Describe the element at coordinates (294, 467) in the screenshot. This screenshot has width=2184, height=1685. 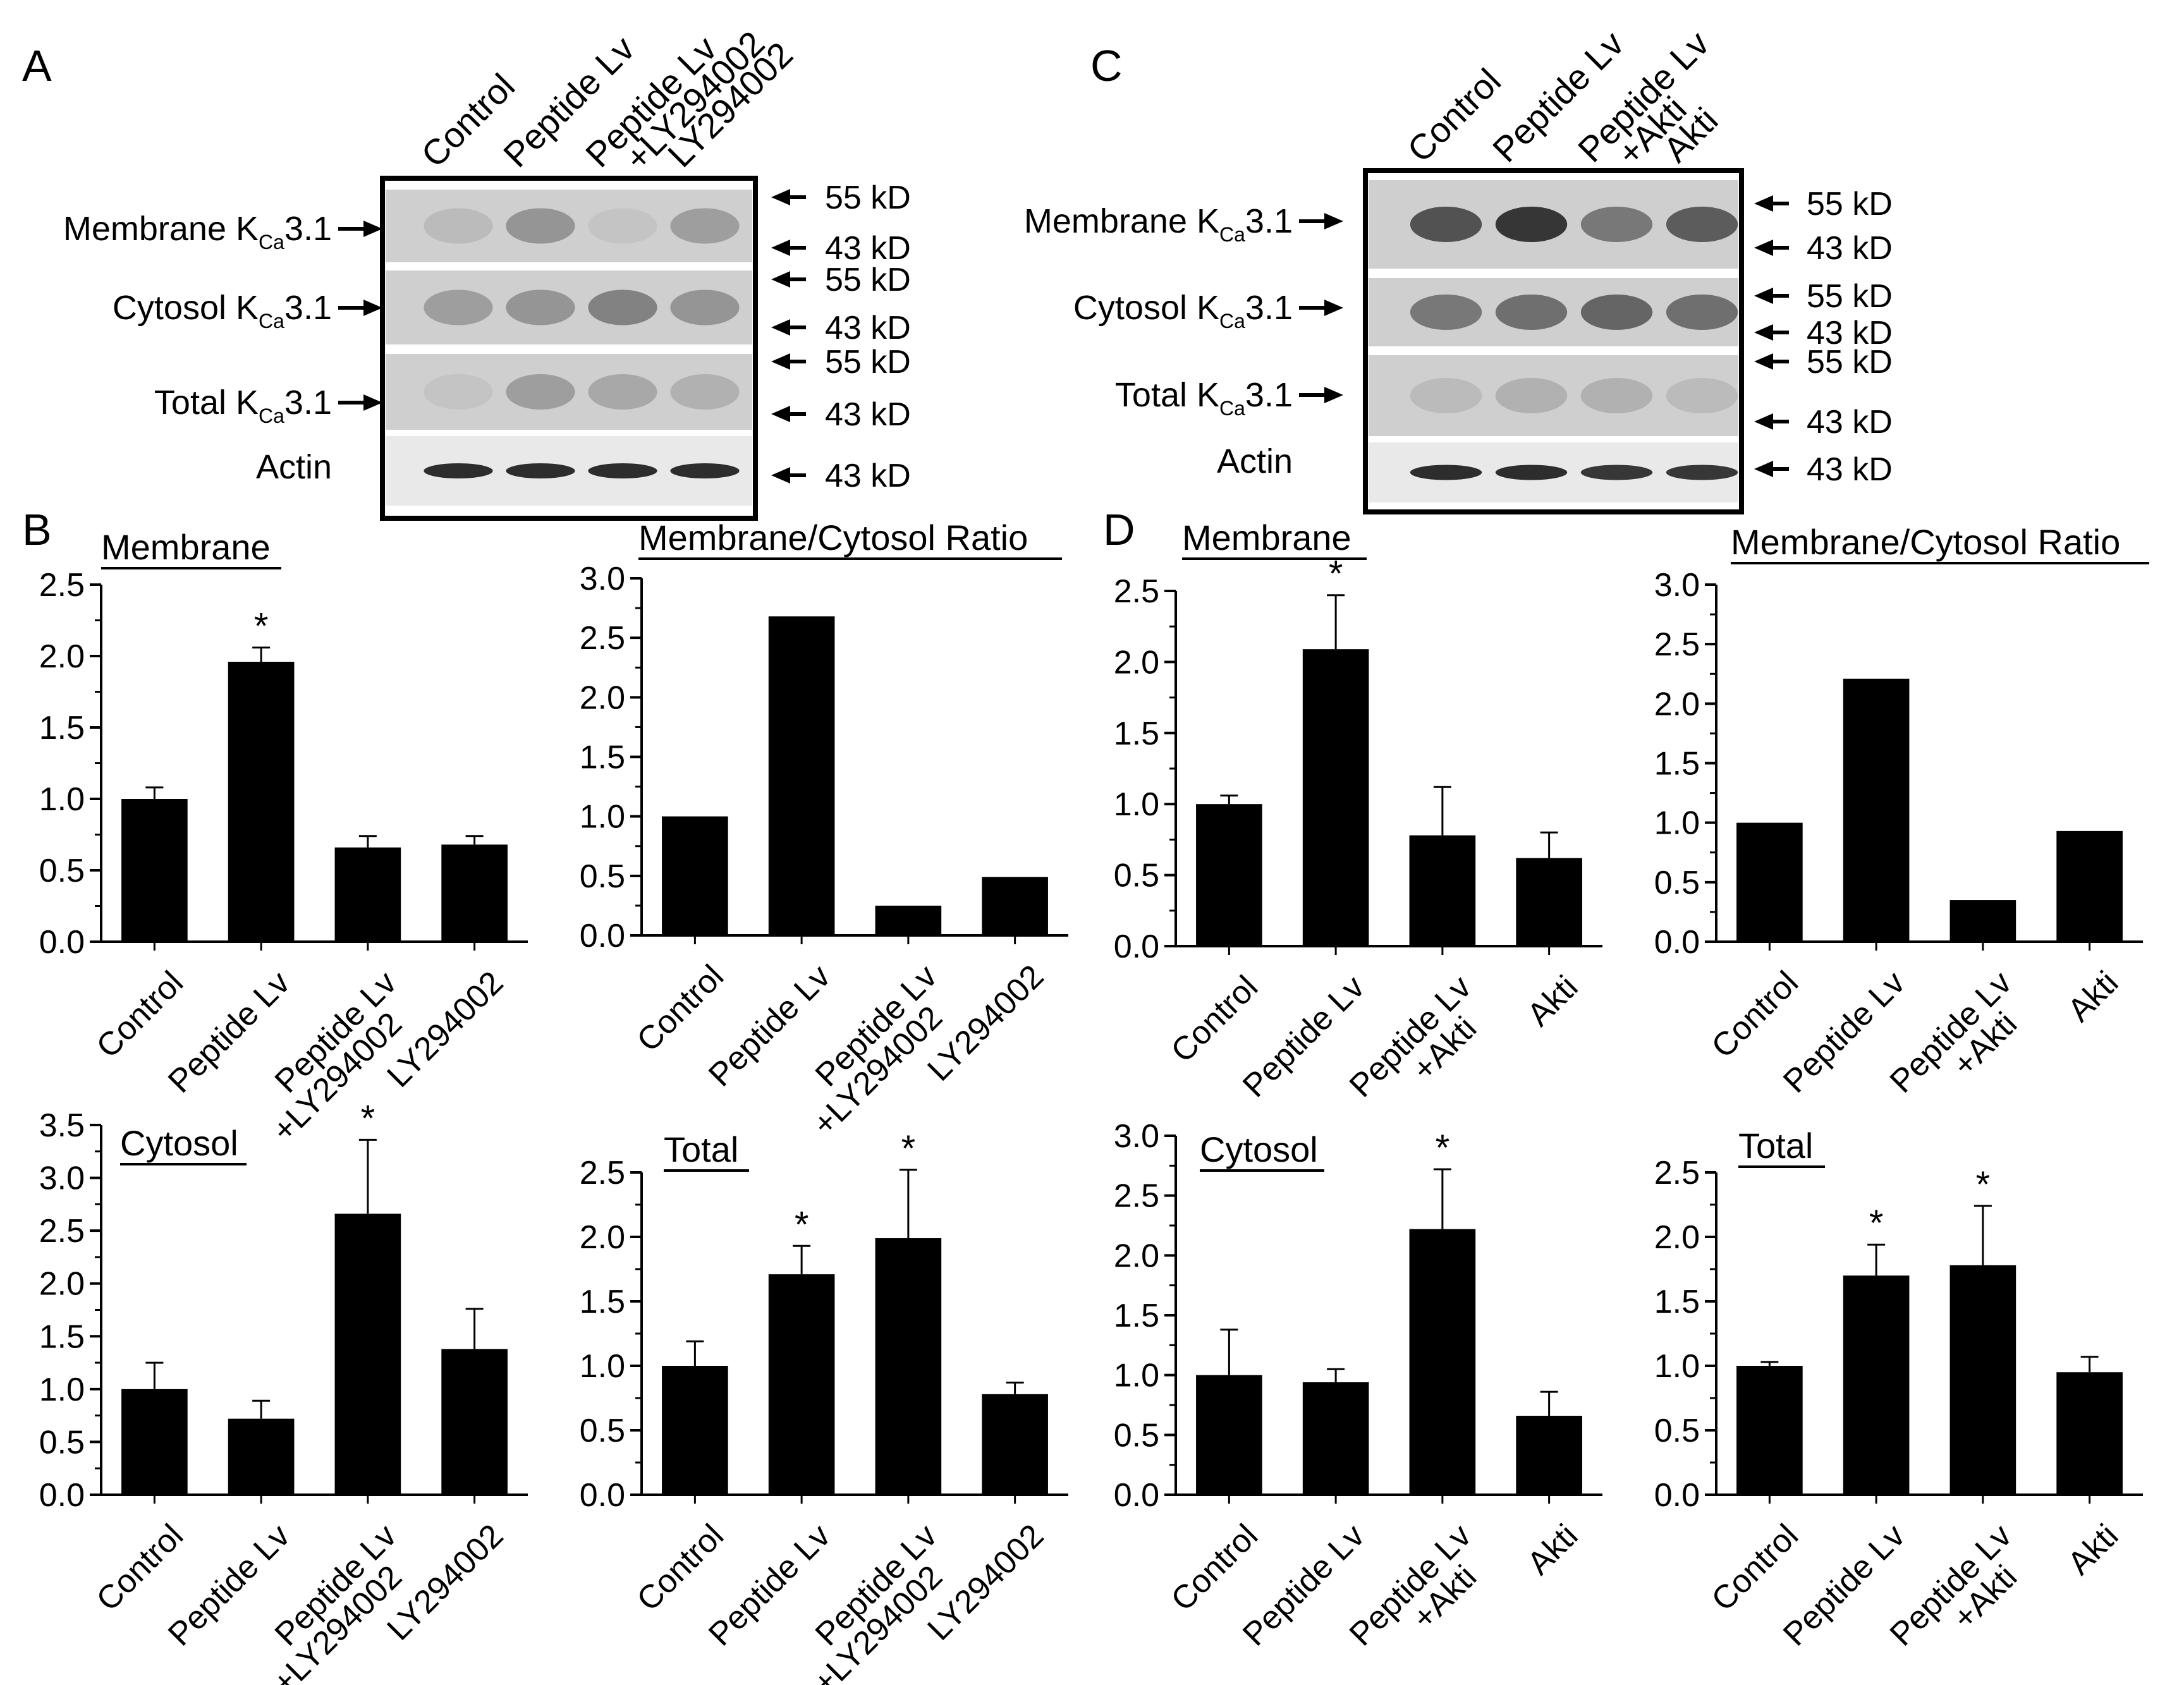
I see `row-label: Actin` at that location.